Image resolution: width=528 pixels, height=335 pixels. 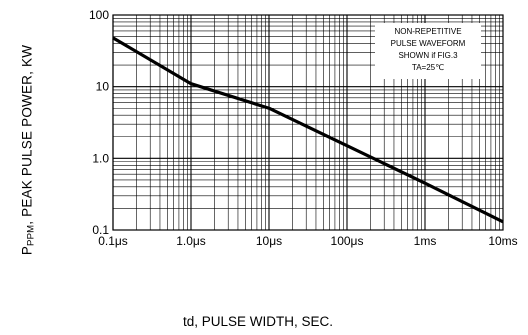 I want to click on y-tick-label: 10, so click(x=103, y=87).